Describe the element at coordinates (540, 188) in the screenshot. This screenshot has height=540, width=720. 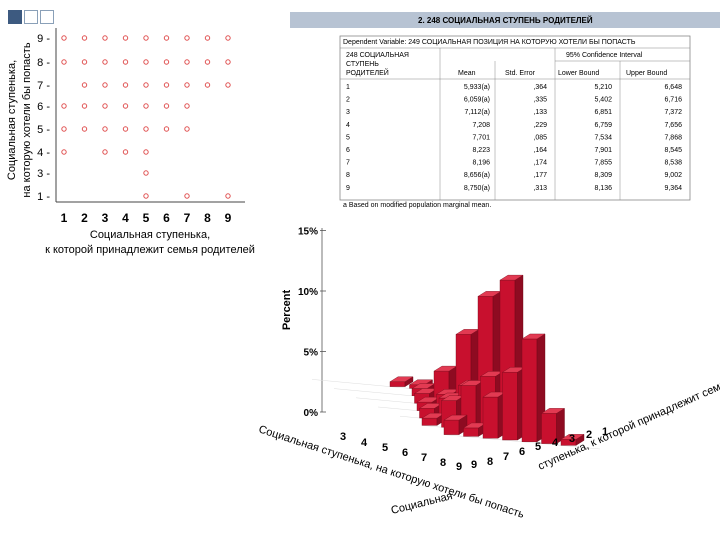
I see `table-cell-se: ,313` at that location.